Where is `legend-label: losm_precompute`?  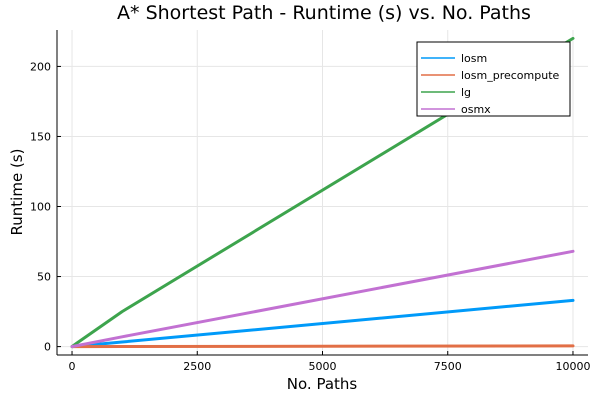
legend-label: losm_precompute is located at coordinates (510, 75).